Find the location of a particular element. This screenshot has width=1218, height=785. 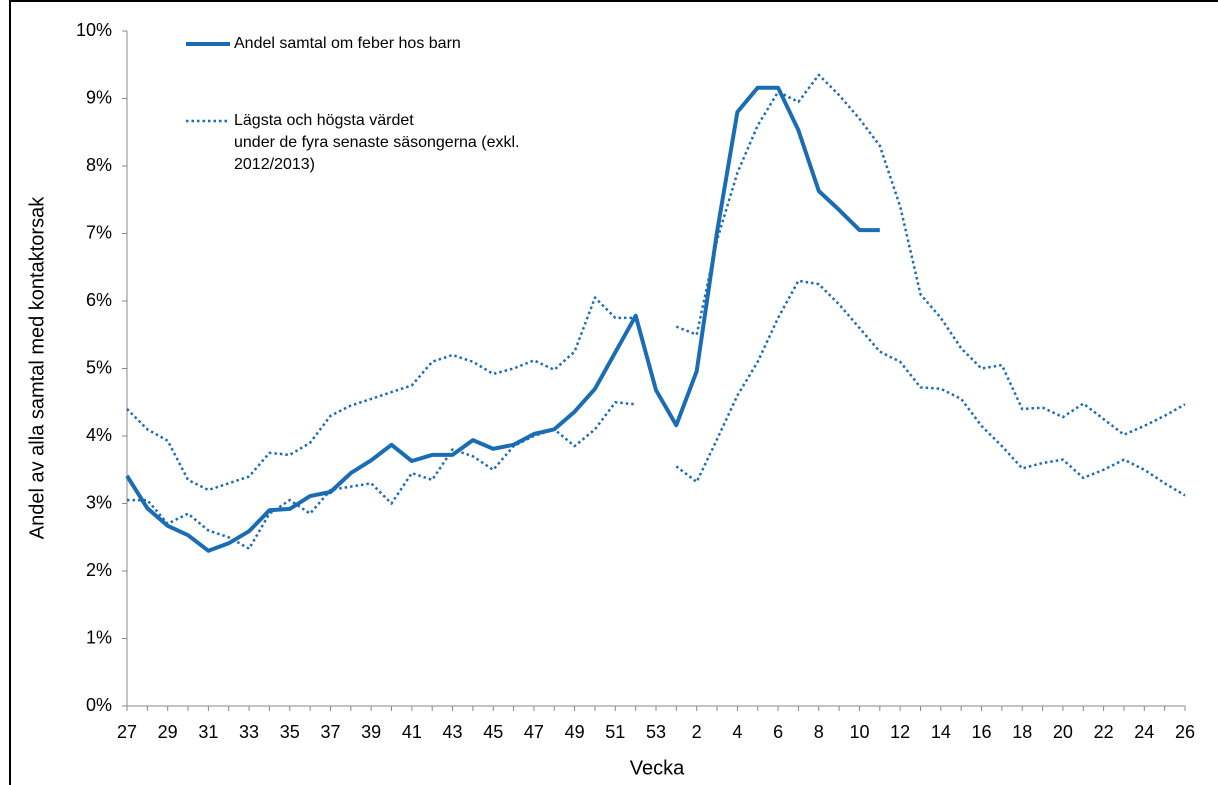

x-tick-label: 49 is located at coordinates (575, 732).